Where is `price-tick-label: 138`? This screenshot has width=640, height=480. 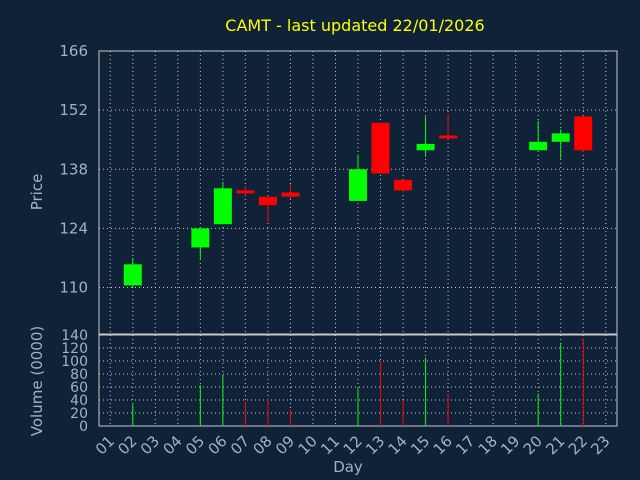 price-tick-label: 138 is located at coordinates (73, 169).